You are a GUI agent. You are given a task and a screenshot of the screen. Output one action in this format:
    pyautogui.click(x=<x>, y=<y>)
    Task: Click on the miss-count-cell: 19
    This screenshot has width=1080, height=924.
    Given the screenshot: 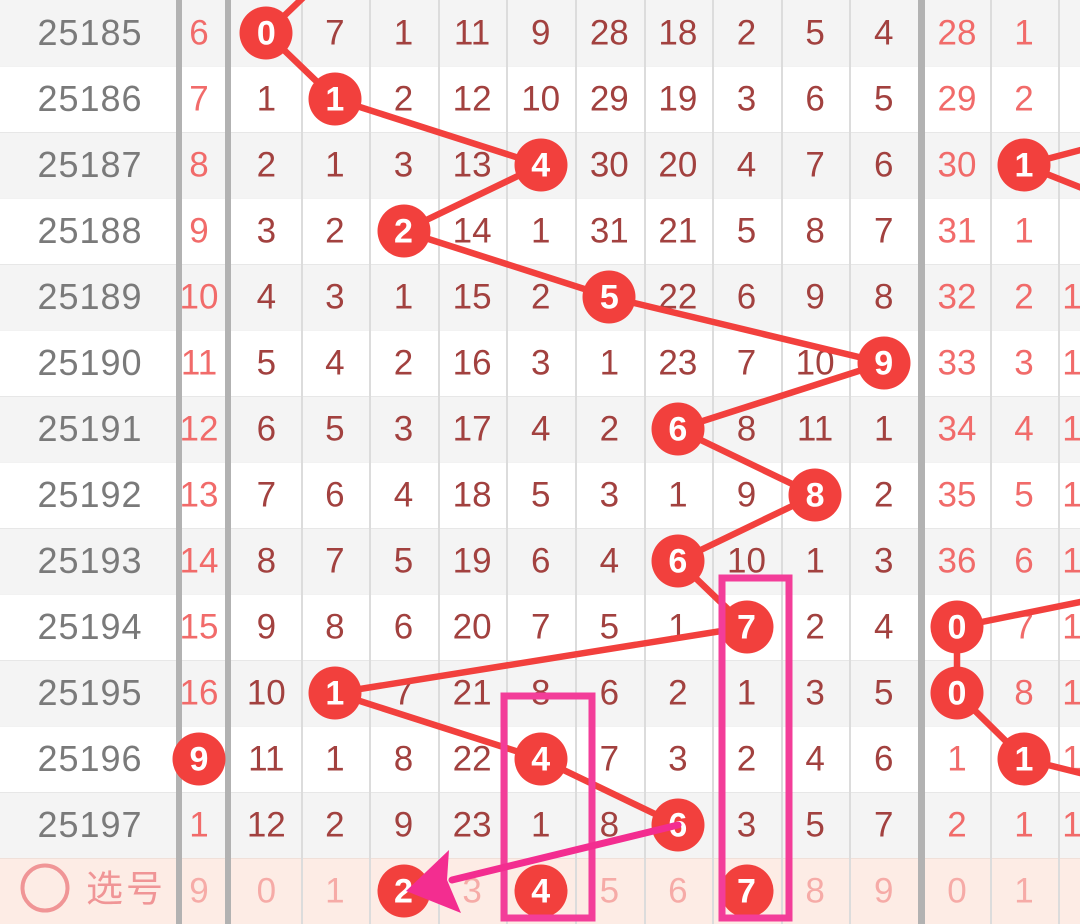 What is the action you would take?
    pyautogui.click(x=678, y=99)
    